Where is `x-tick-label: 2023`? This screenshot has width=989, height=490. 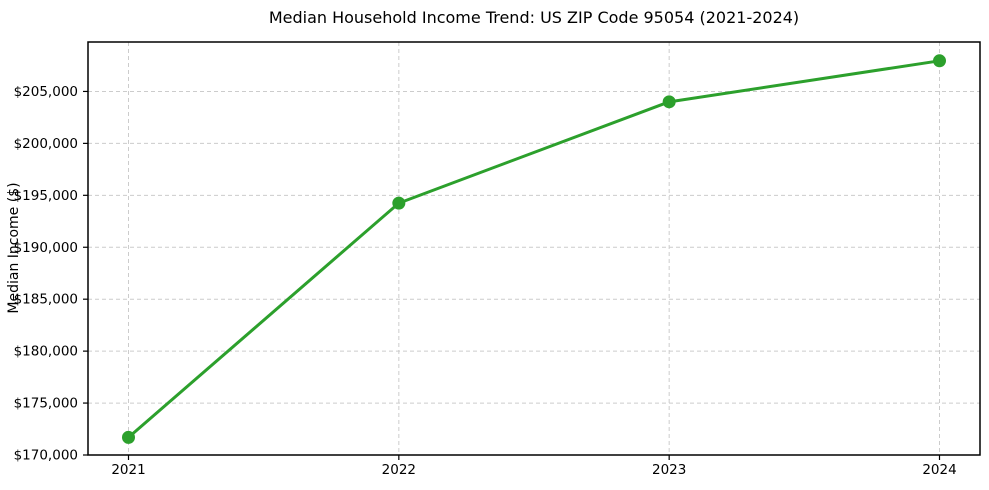 x-tick-label: 2023 is located at coordinates (669, 470).